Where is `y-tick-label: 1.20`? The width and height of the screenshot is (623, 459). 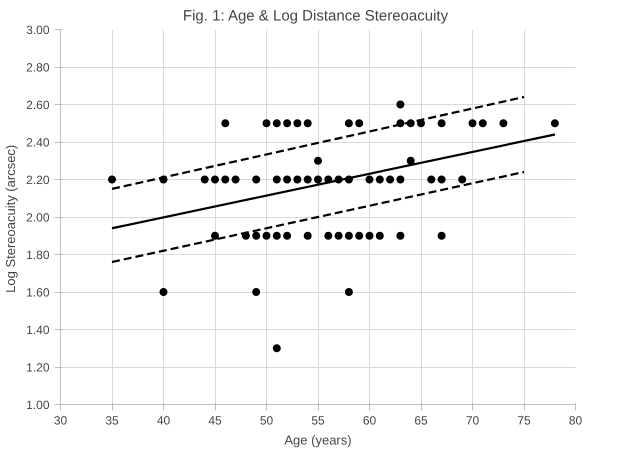
y-tick-label: 1.20 is located at coordinates (38, 367).